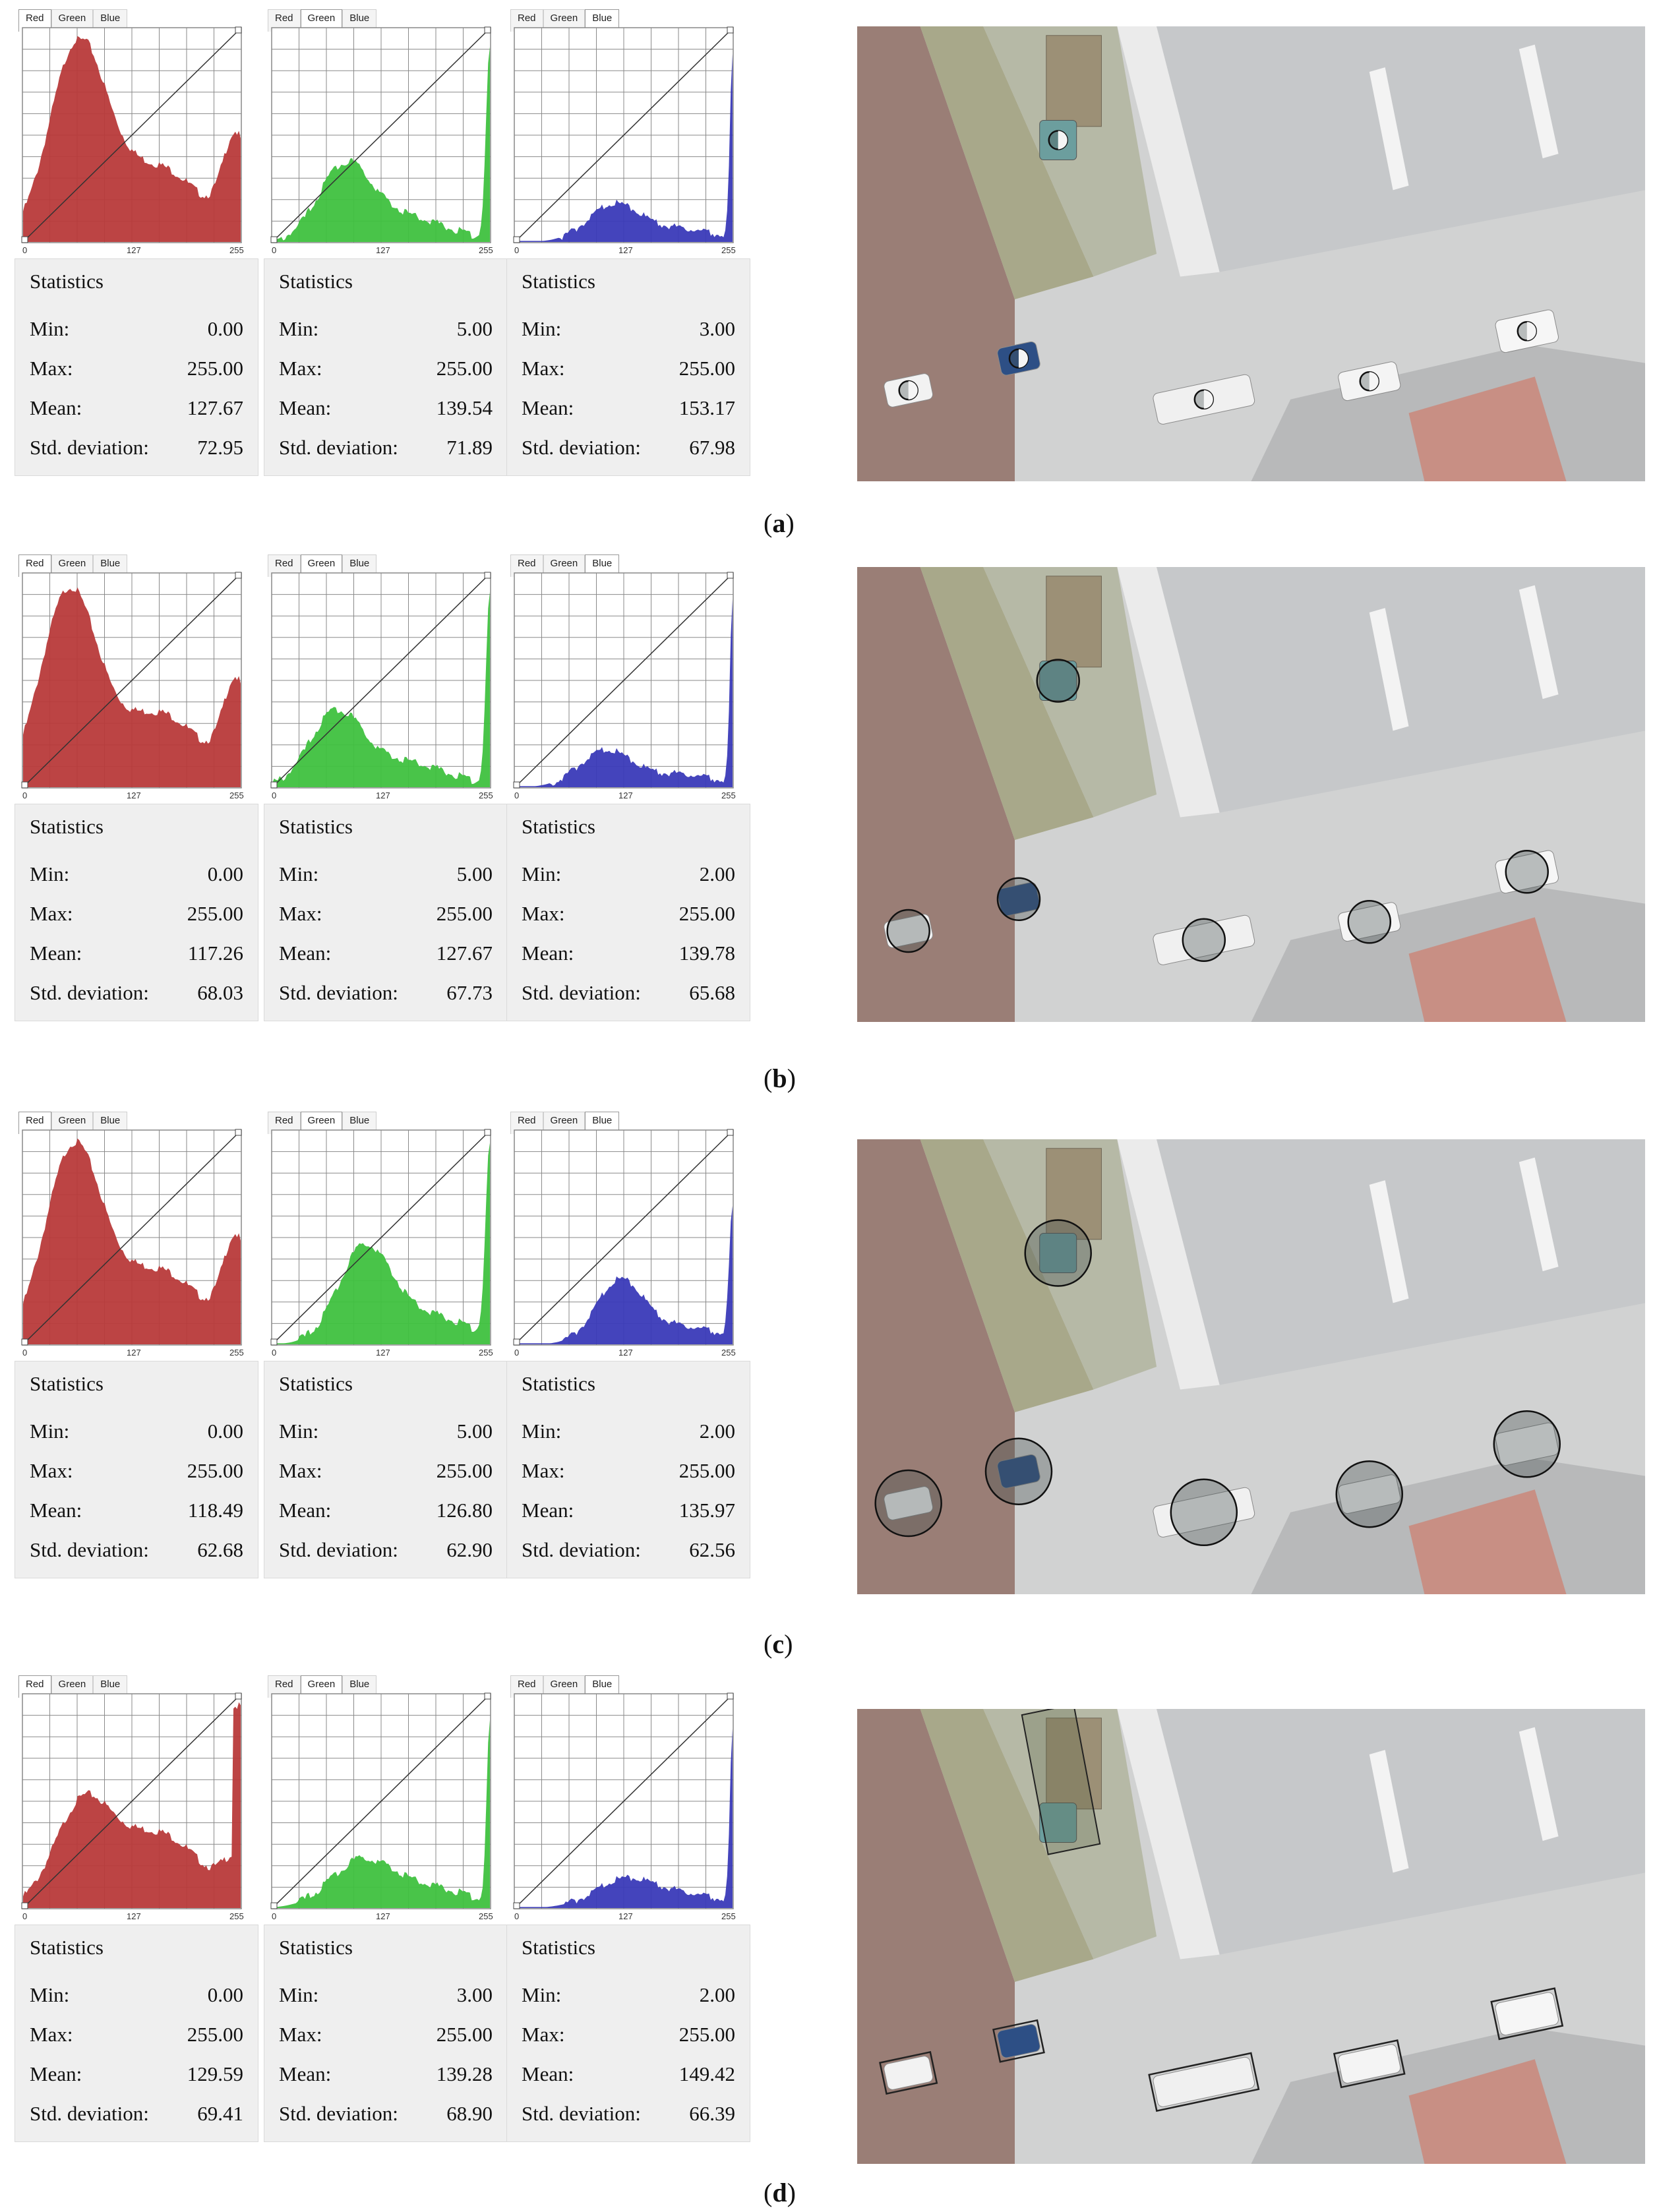 This screenshot has width=1655, height=2212. Describe the element at coordinates (624, 147) in the screenshot. I see `histogram-area` at that location.